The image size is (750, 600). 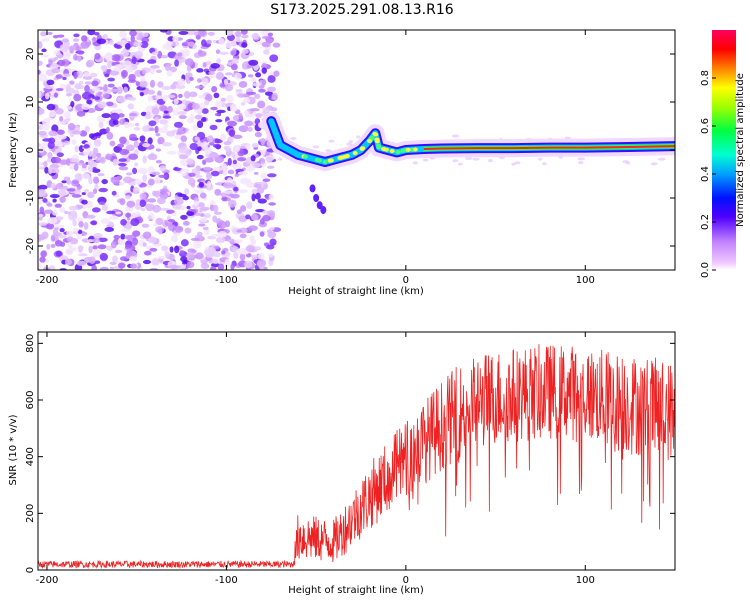 I want to click on y-tick-label: 10, so click(x=30, y=102).